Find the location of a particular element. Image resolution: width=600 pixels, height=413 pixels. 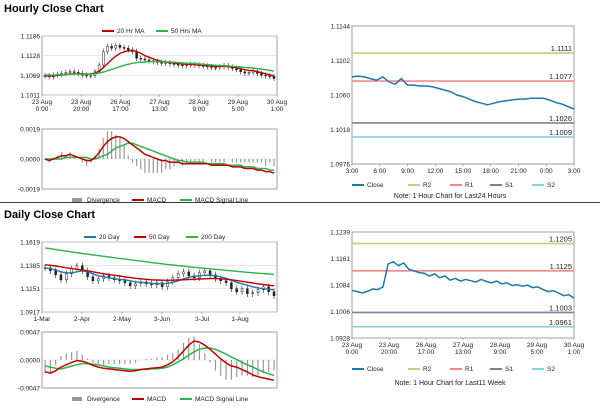

legend-1-label: 50 Hrs MA is located at coordinates (186, 31).